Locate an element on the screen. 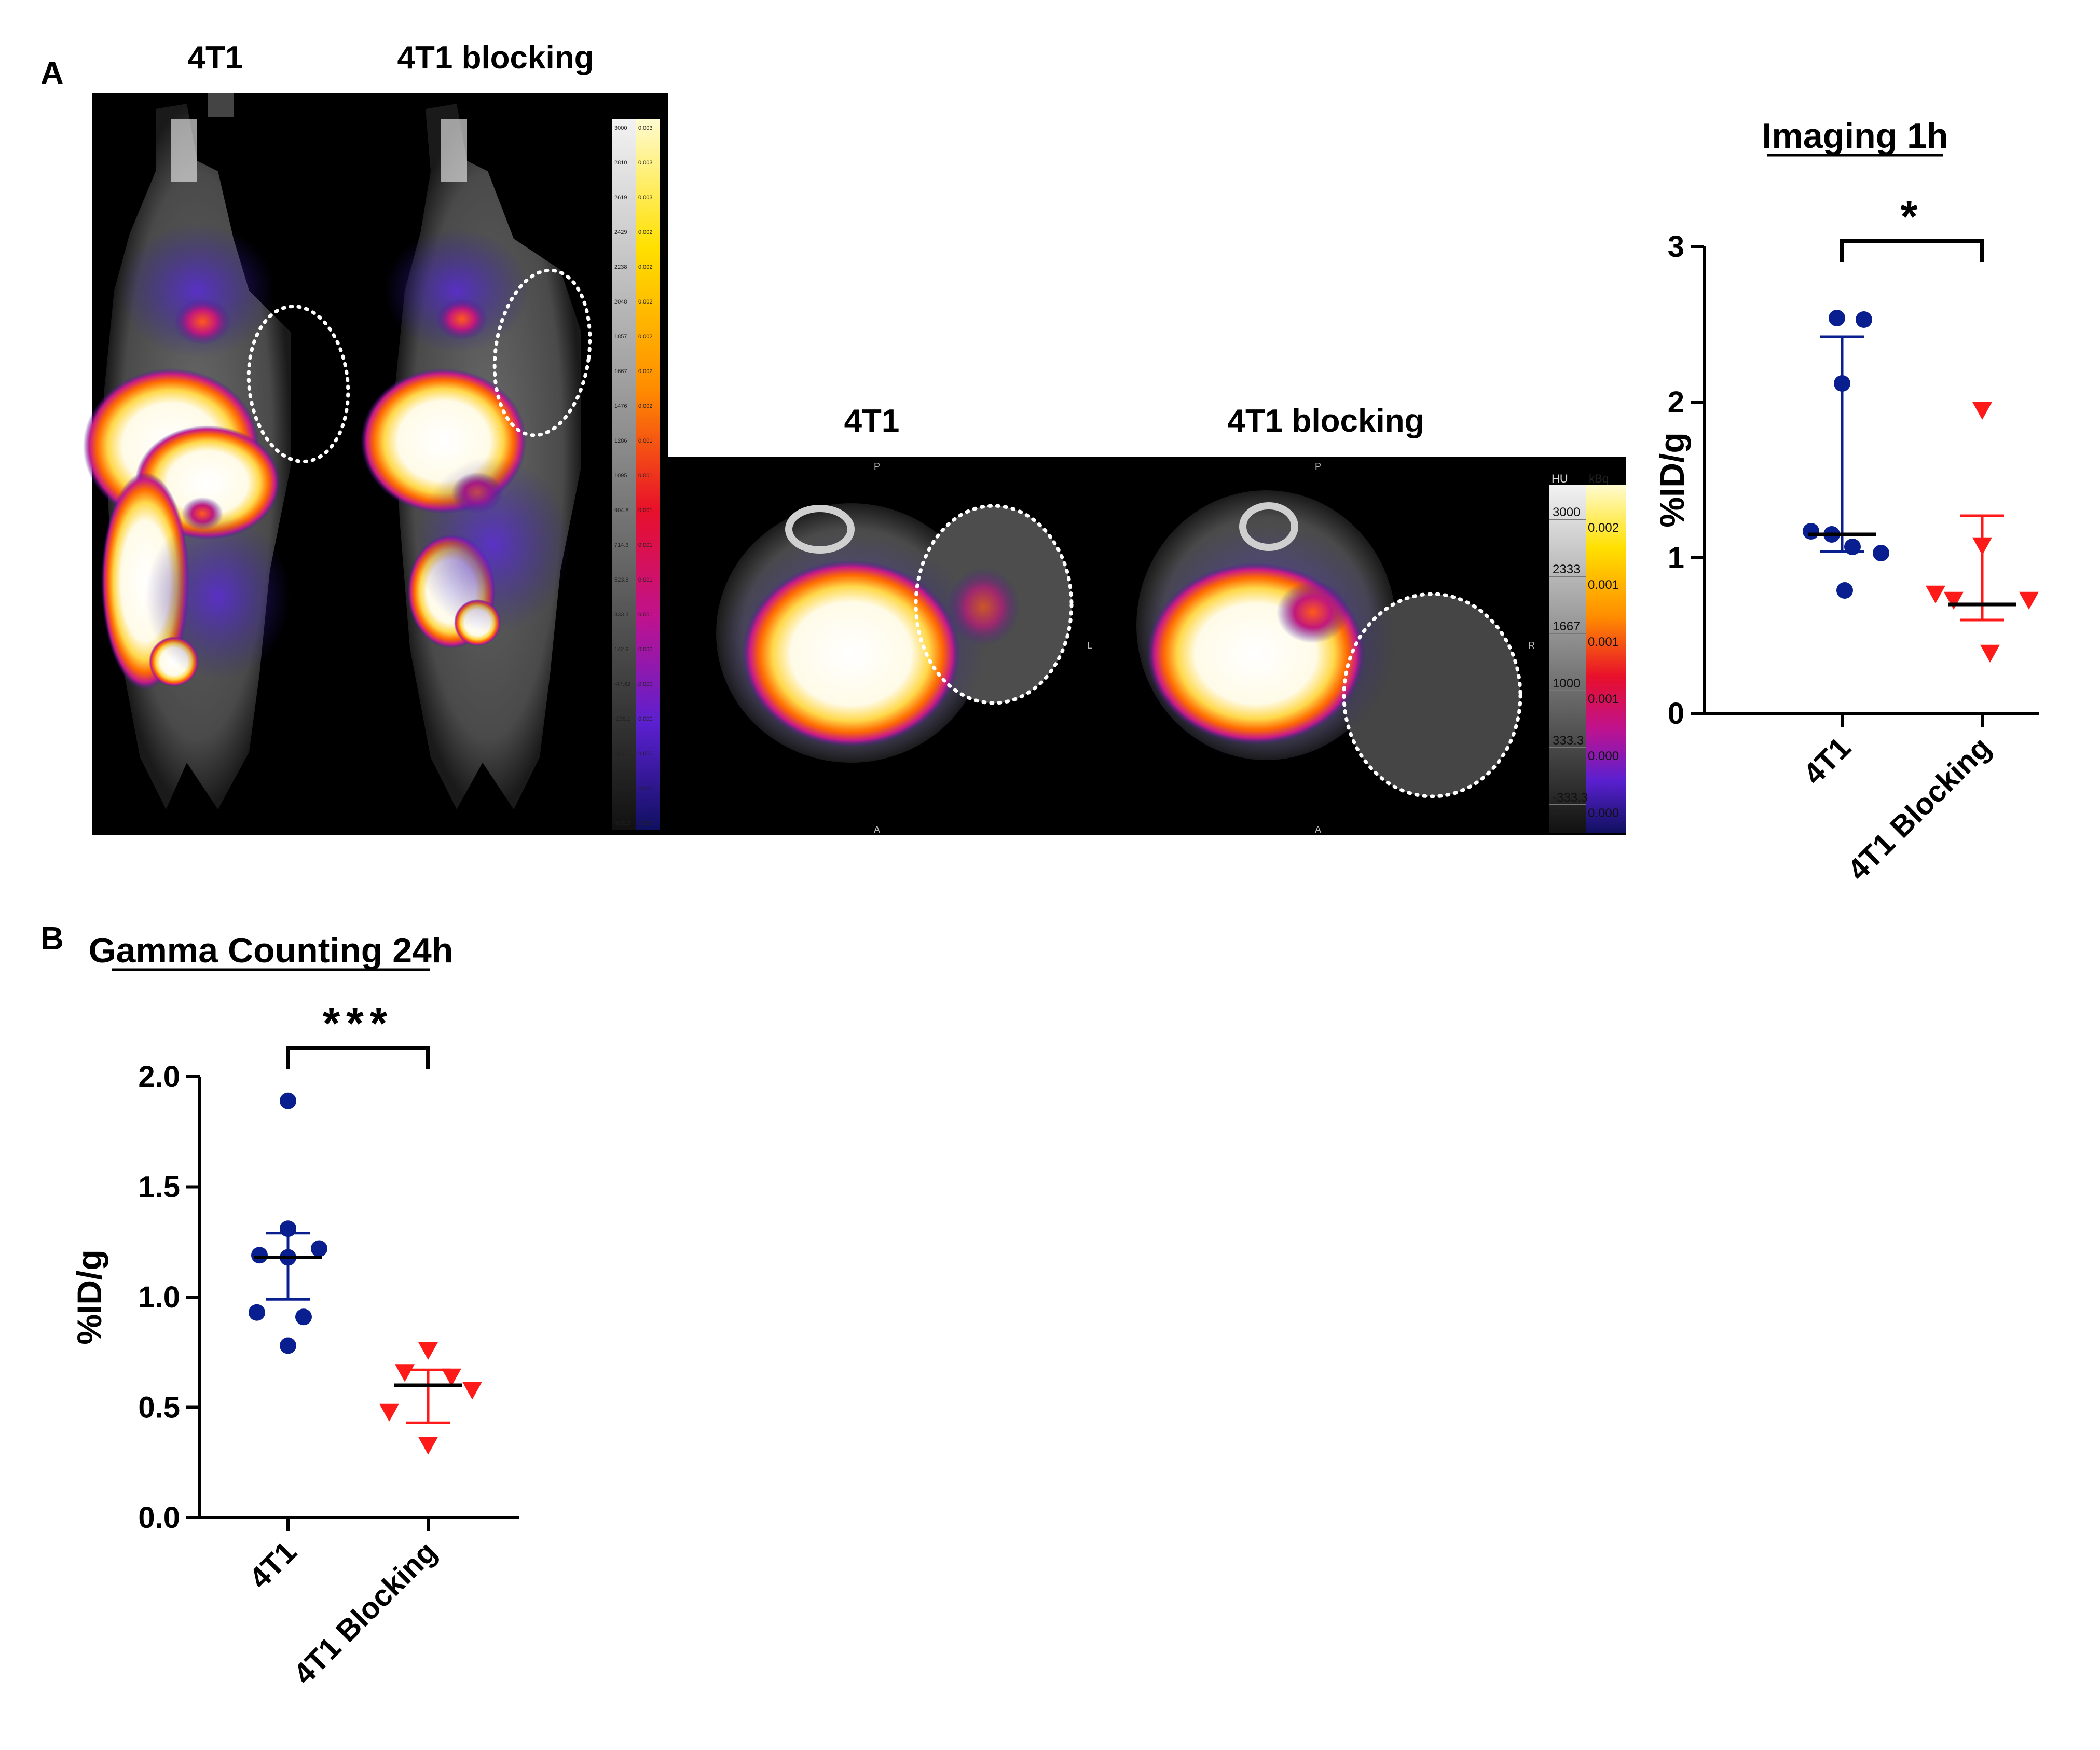 The image size is (2100, 1750). colorbar-hu-tick: 523.8 is located at coordinates (621, 580).